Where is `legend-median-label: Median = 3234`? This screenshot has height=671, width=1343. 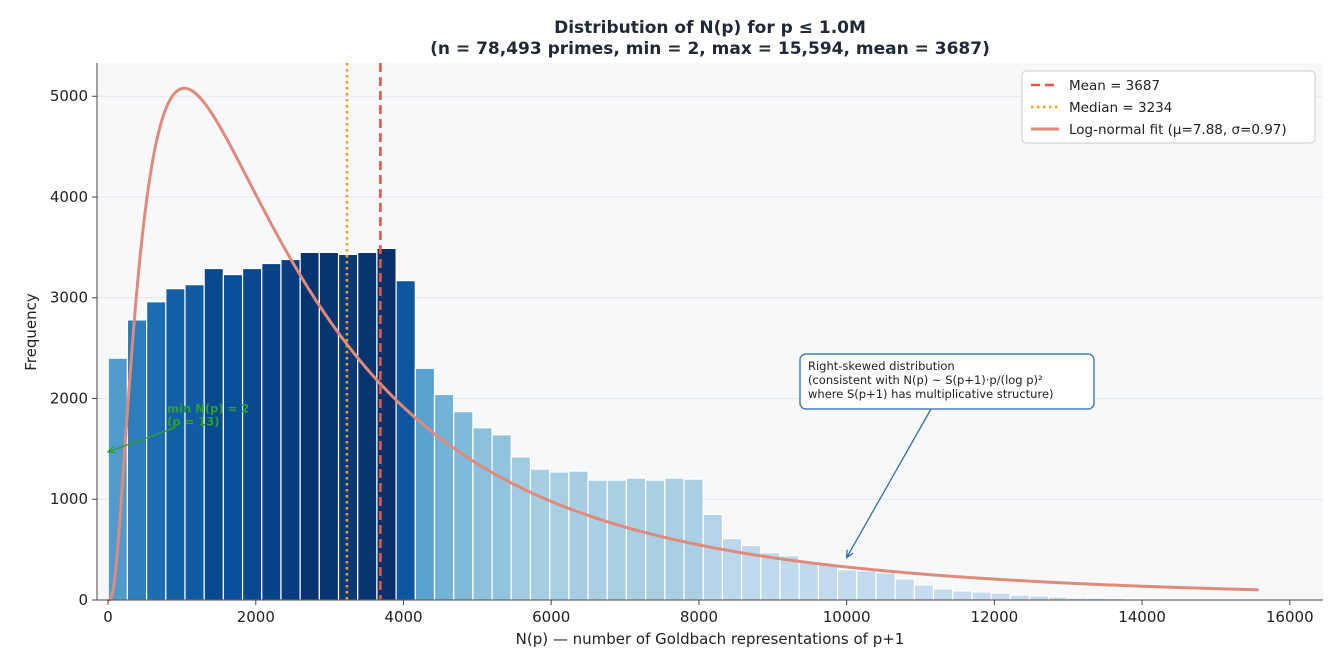 legend-median-label: Median = 3234 is located at coordinates (1120, 108).